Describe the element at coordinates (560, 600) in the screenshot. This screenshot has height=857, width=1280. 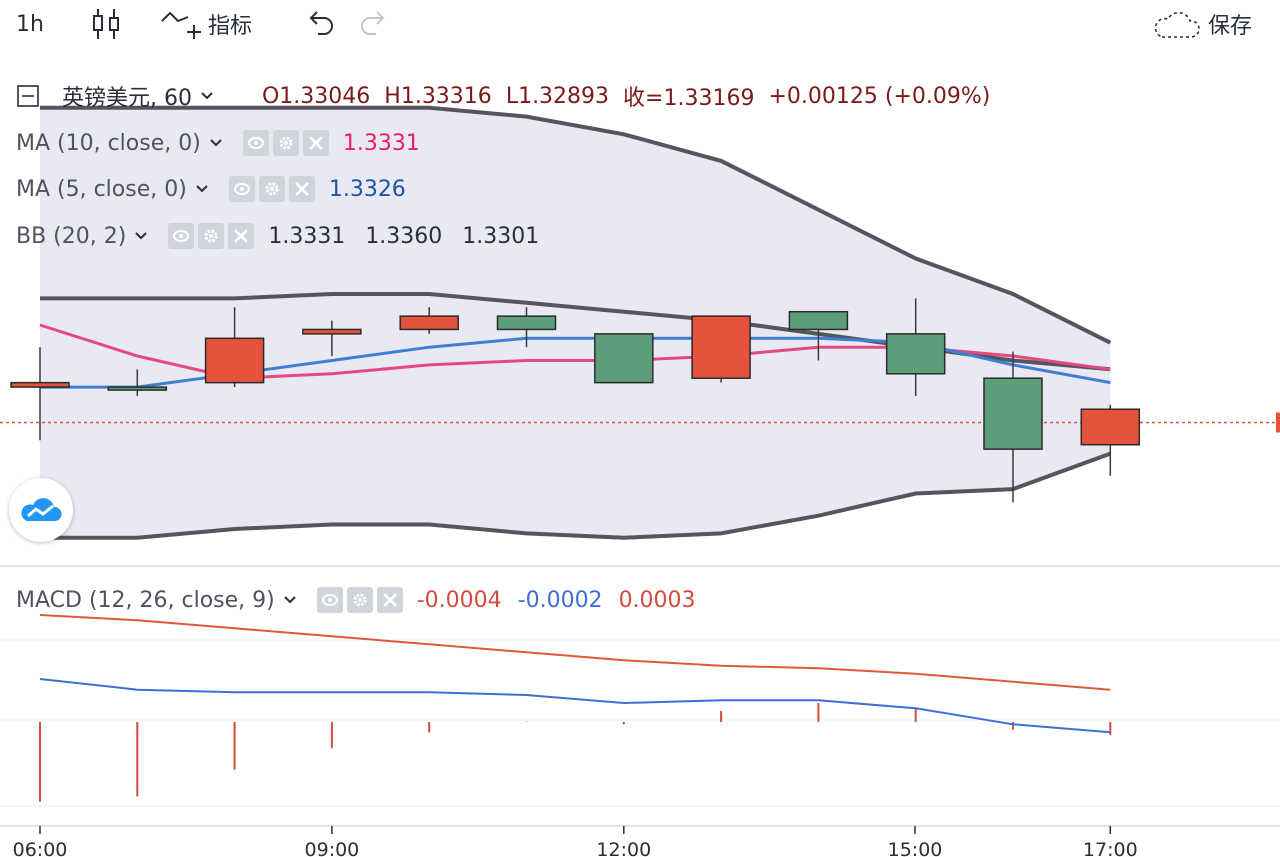
I see `macd-value-signal: -0.0002` at that location.